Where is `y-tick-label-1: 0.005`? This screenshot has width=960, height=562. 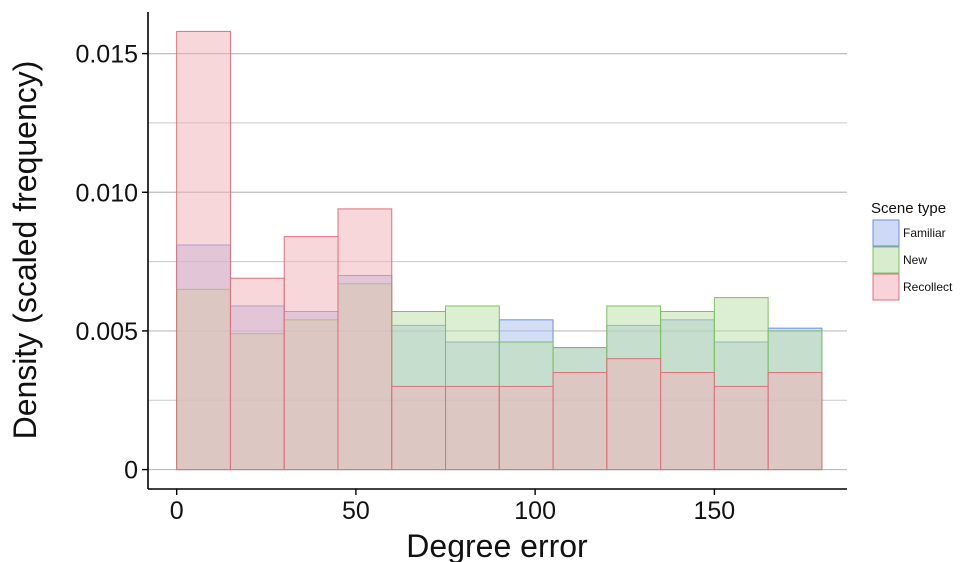 y-tick-label-1: 0.005 is located at coordinates (106, 332).